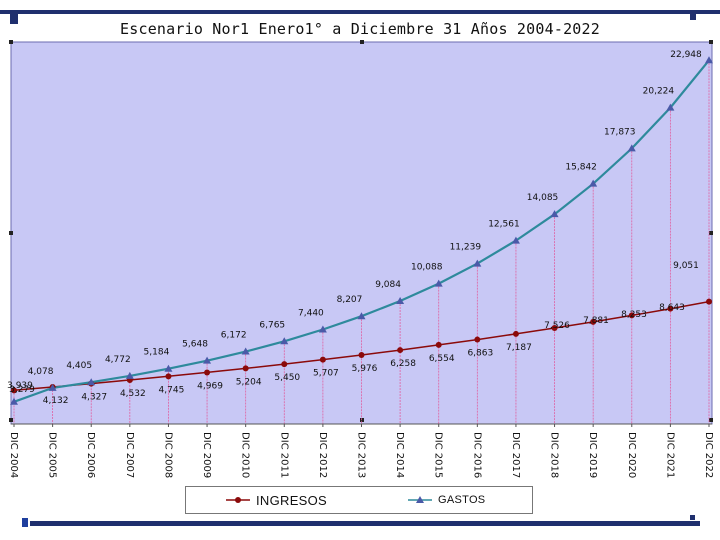 The image size is (720, 540). Describe the element at coordinates (326, 374) in the screenshot. I see `data-label-ingresos: 5,707` at that location.